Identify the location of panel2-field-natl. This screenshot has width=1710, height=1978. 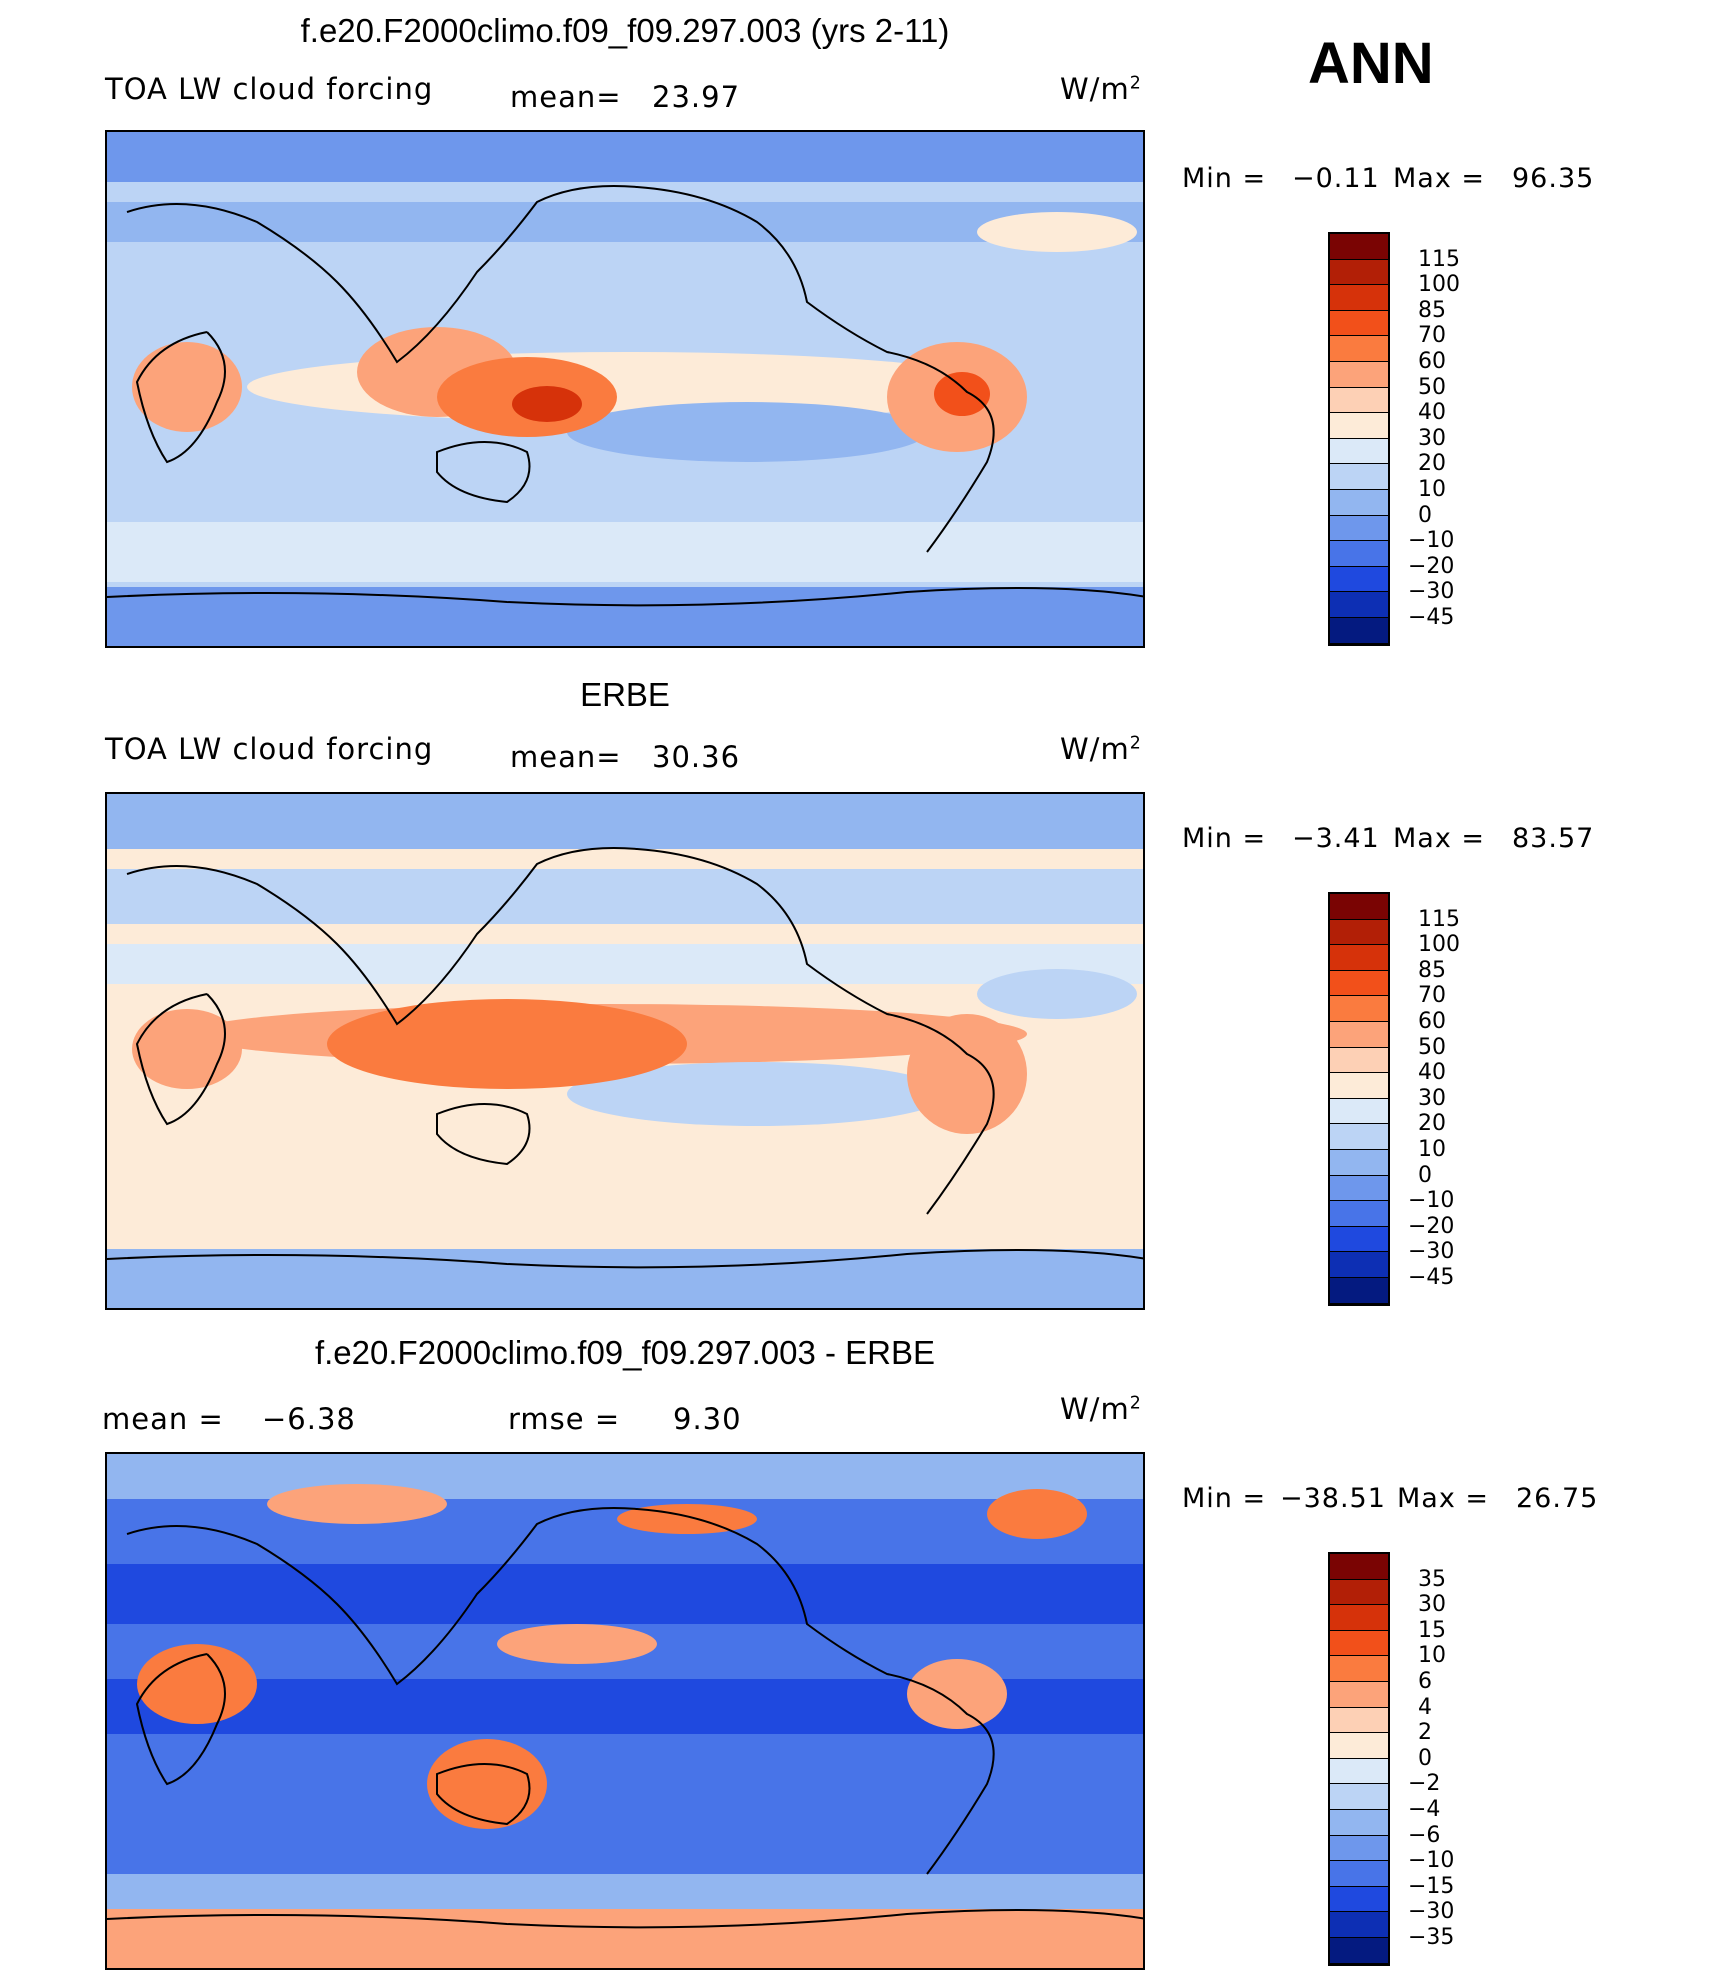
(1057, 994).